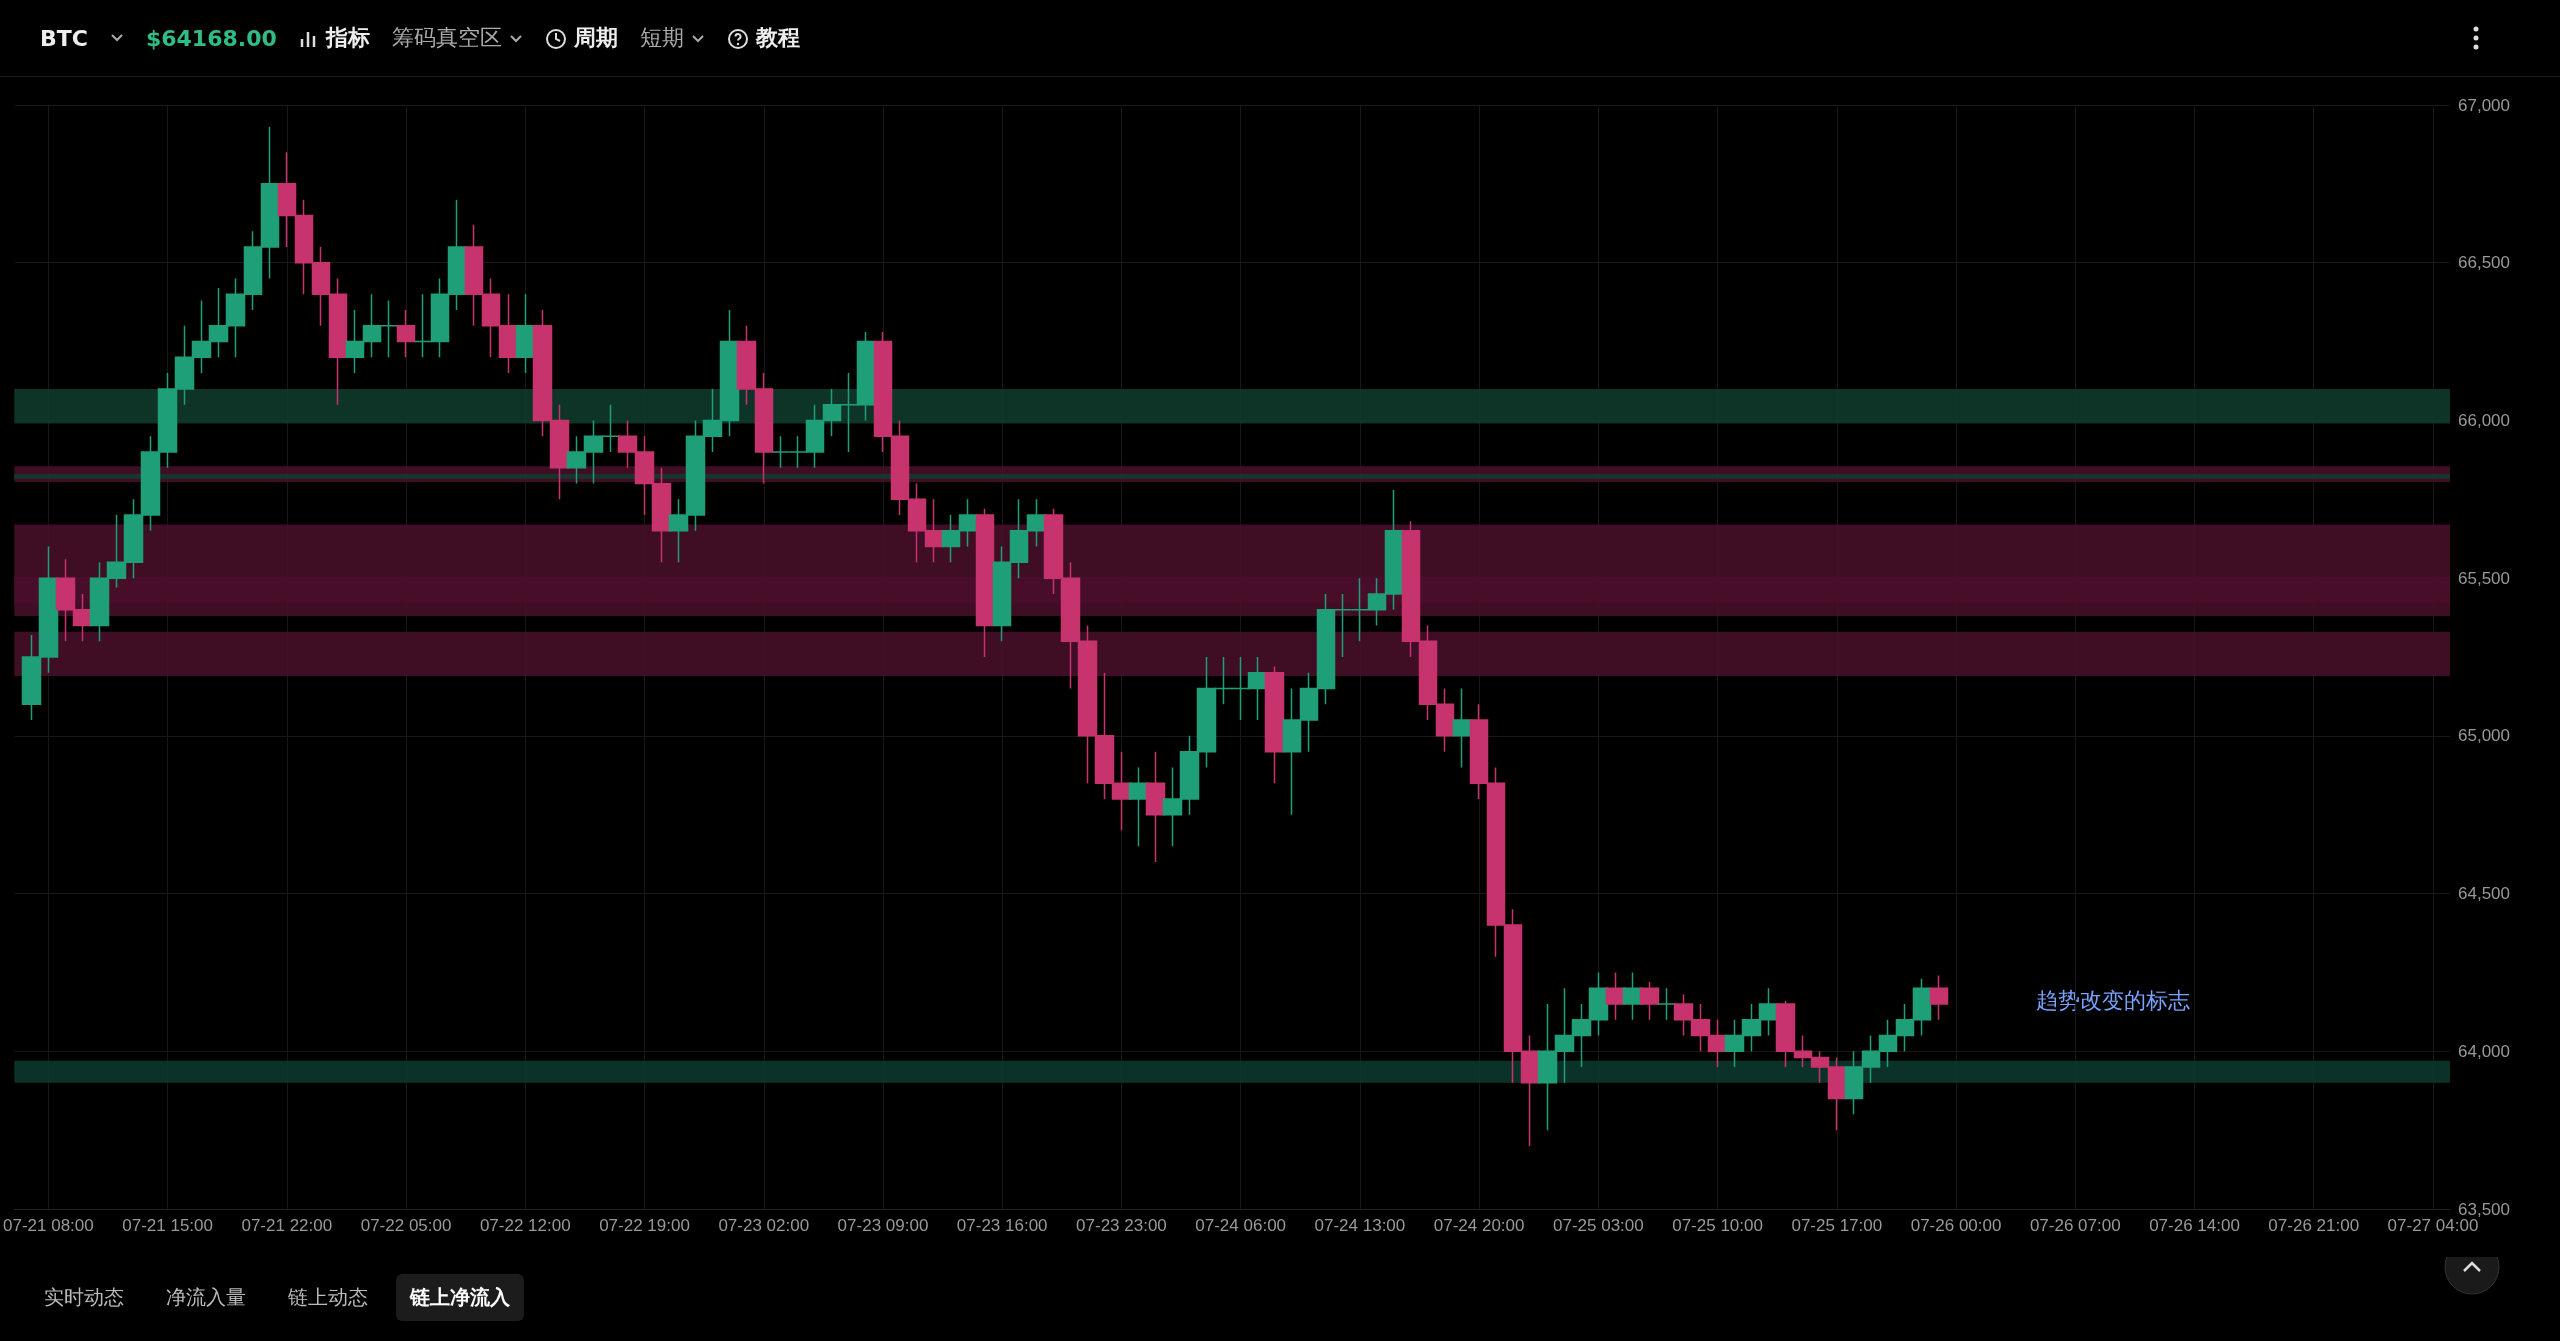 The image size is (2560, 1341). Describe the element at coordinates (84, 1297) in the screenshot. I see `text: 实时动态` at that location.